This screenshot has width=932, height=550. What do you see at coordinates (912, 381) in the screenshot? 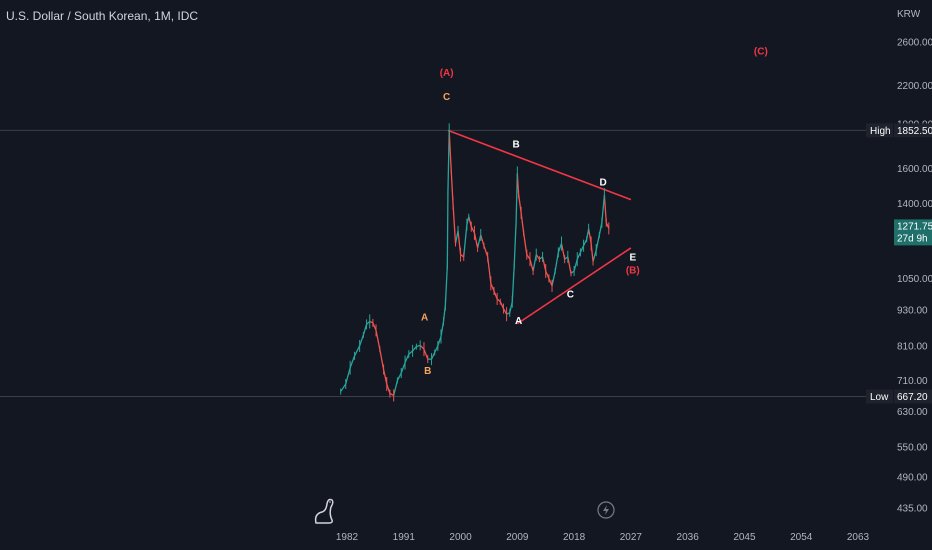
I see `y-tick-label: 710.00` at bounding box center [912, 381].